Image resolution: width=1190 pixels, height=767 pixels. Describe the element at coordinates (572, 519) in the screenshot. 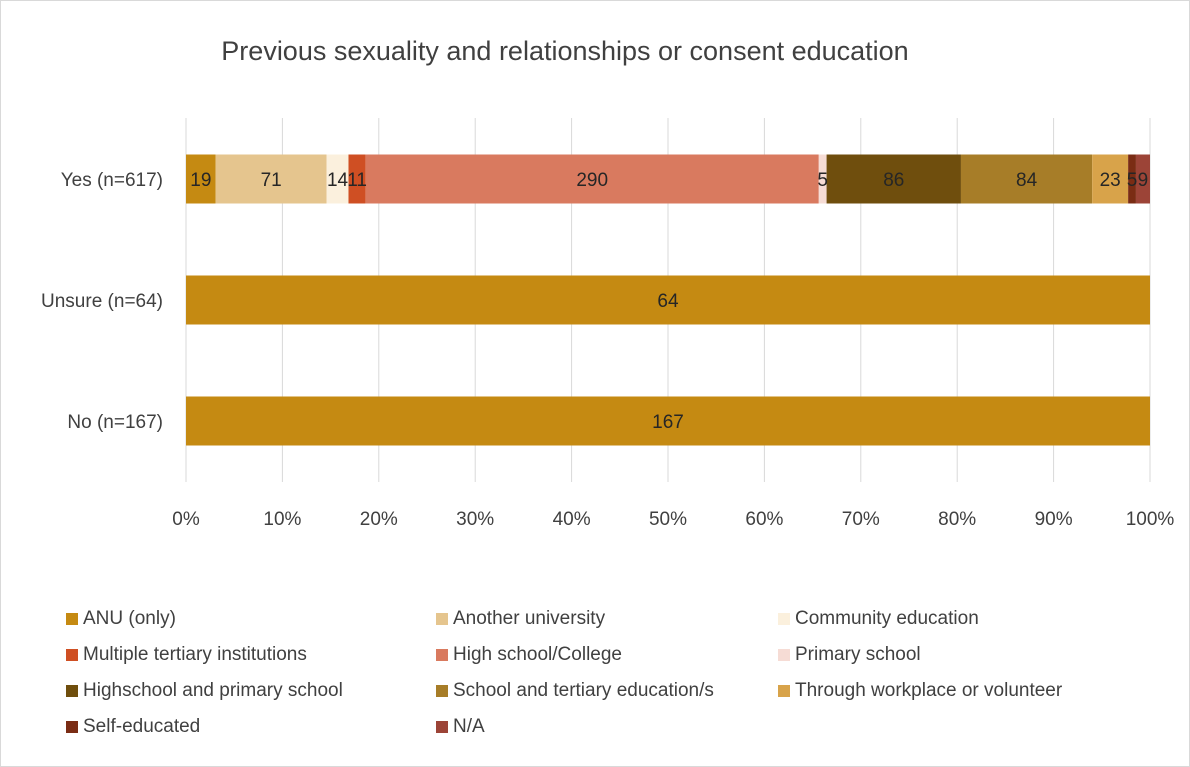

I see `x-tick-label: 40%` at that location.